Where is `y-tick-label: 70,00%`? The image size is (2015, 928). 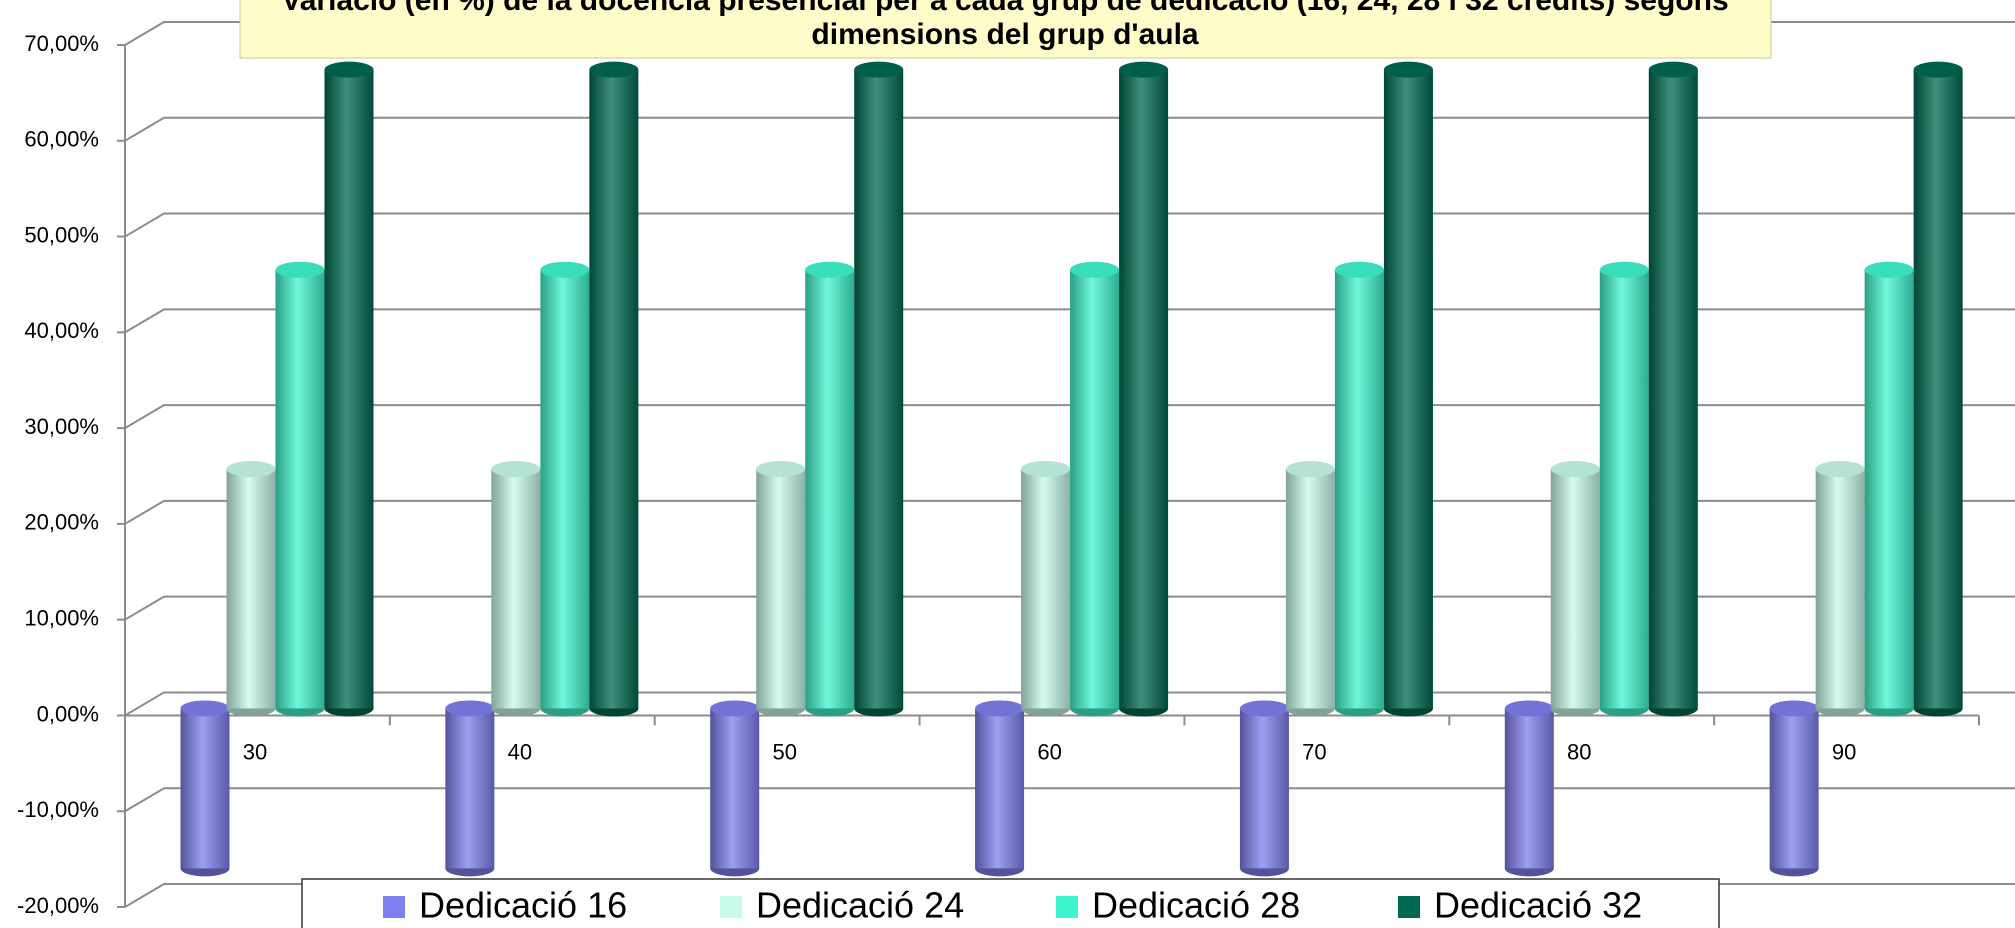
y-tick-label: 70,00% is located at coordinates (61, 43).